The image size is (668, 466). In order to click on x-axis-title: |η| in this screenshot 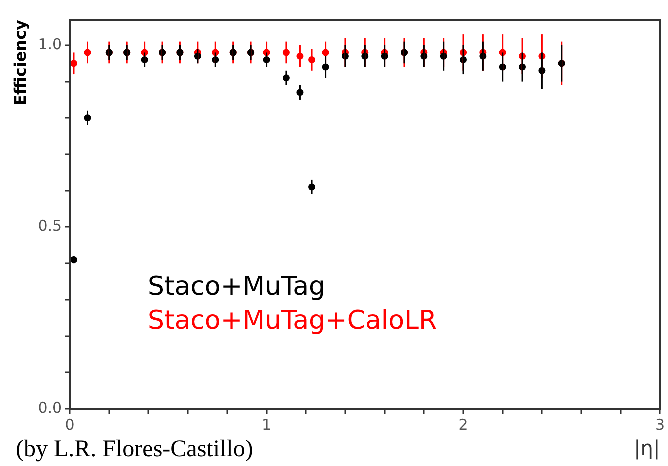, I will do `click(647, 448)`.